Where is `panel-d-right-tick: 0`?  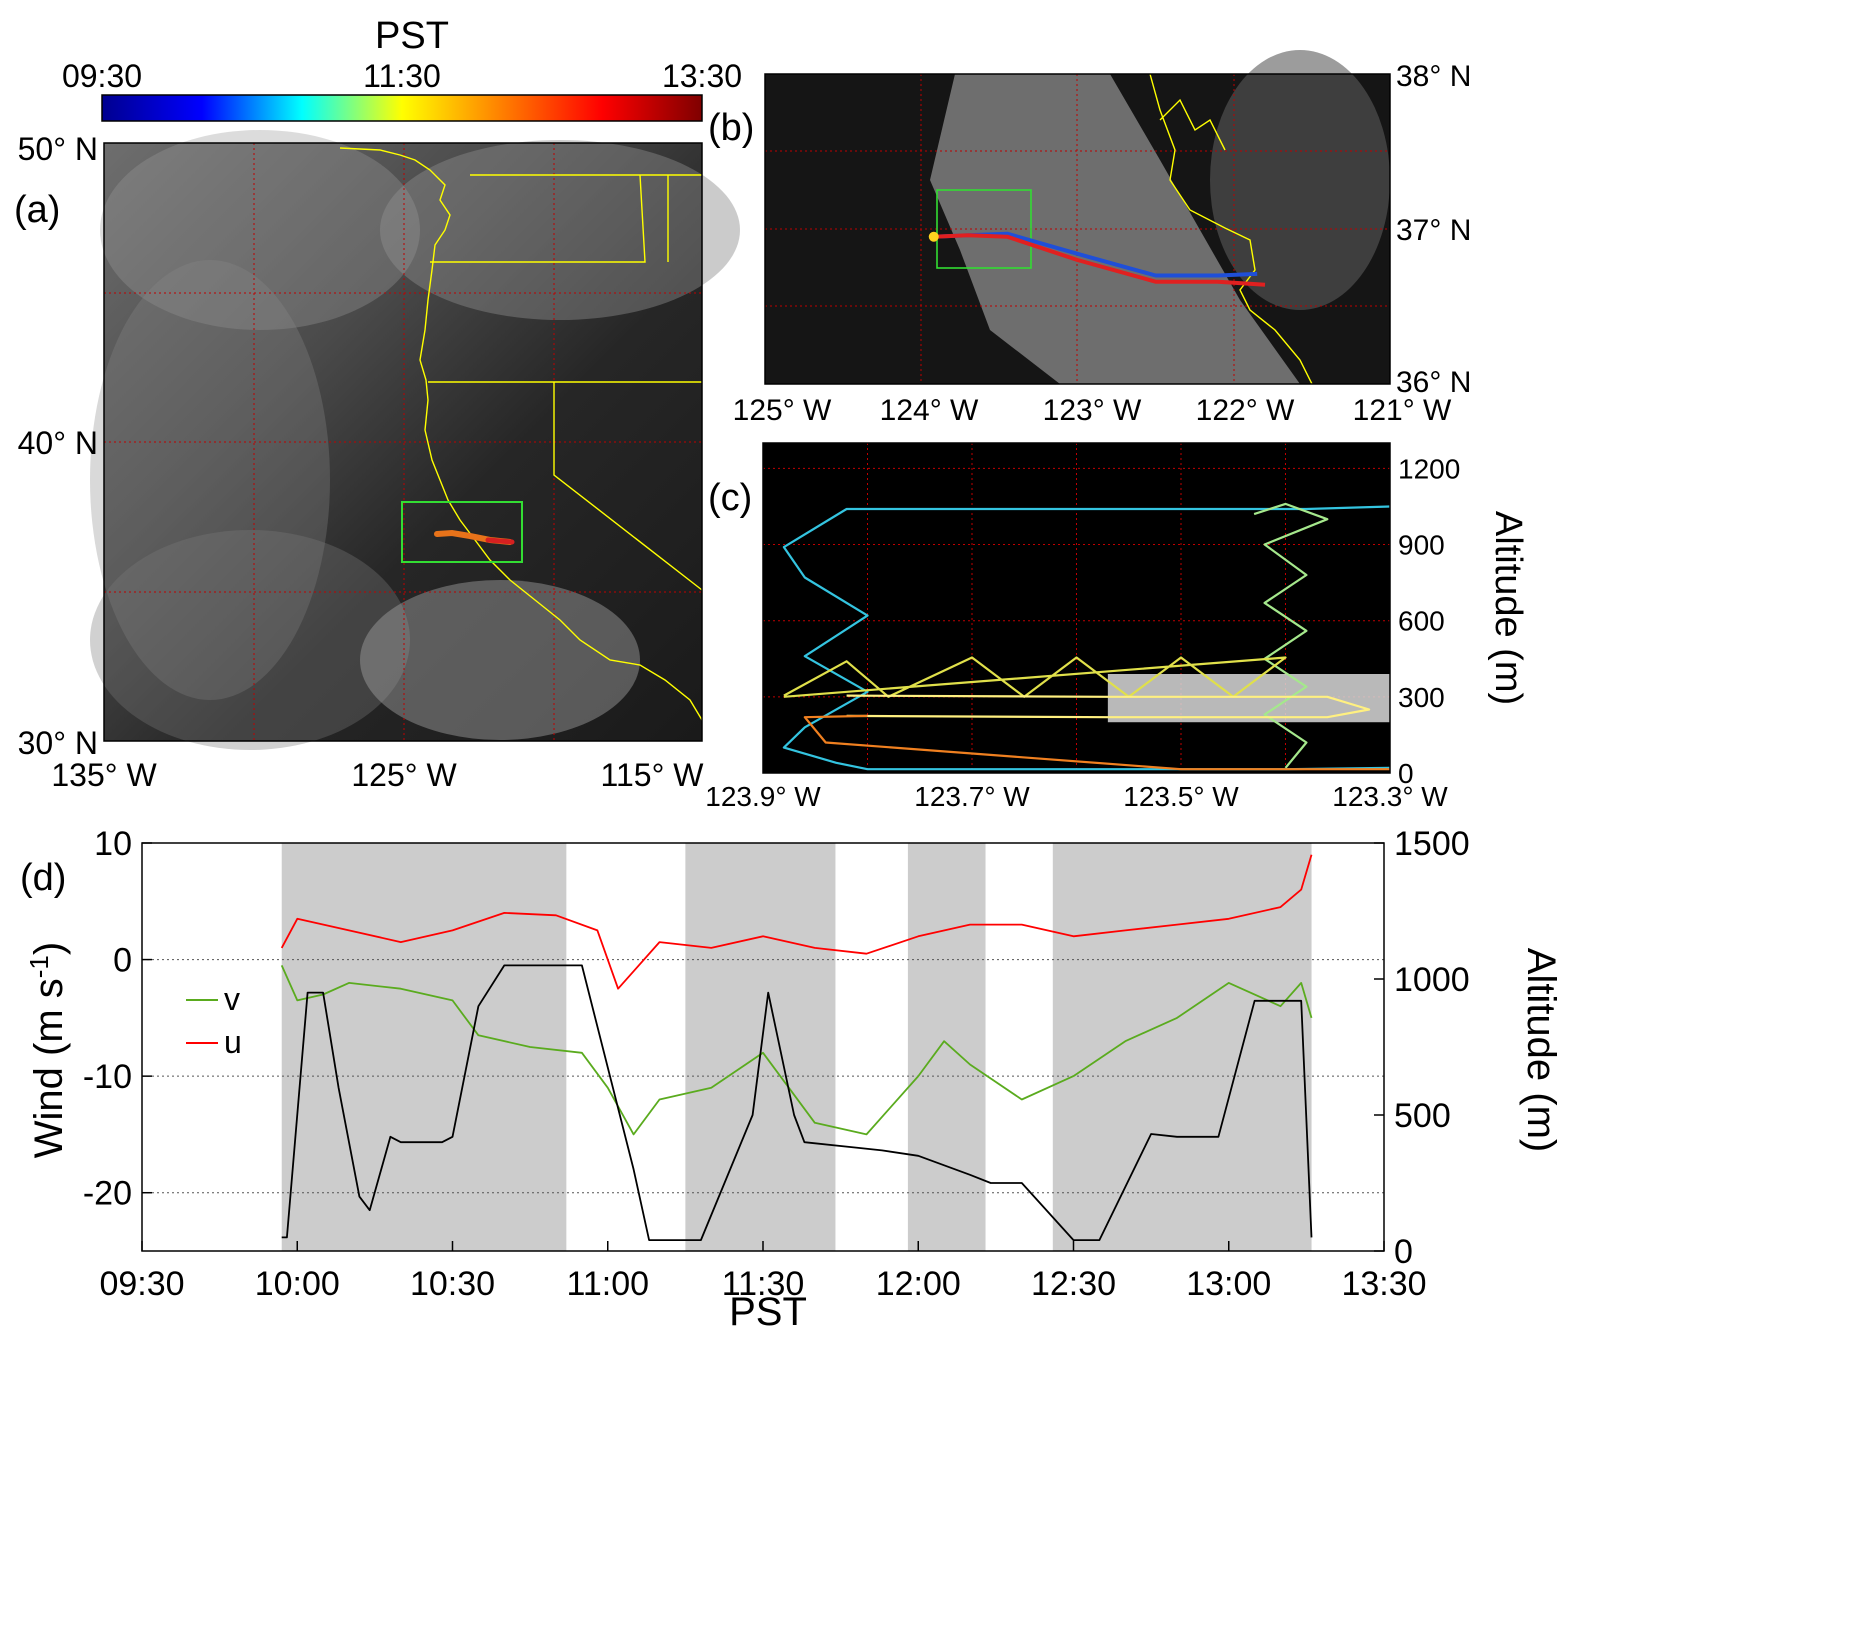 panel-d-right-tick: 0 is located at coordinates (1403, 1252).